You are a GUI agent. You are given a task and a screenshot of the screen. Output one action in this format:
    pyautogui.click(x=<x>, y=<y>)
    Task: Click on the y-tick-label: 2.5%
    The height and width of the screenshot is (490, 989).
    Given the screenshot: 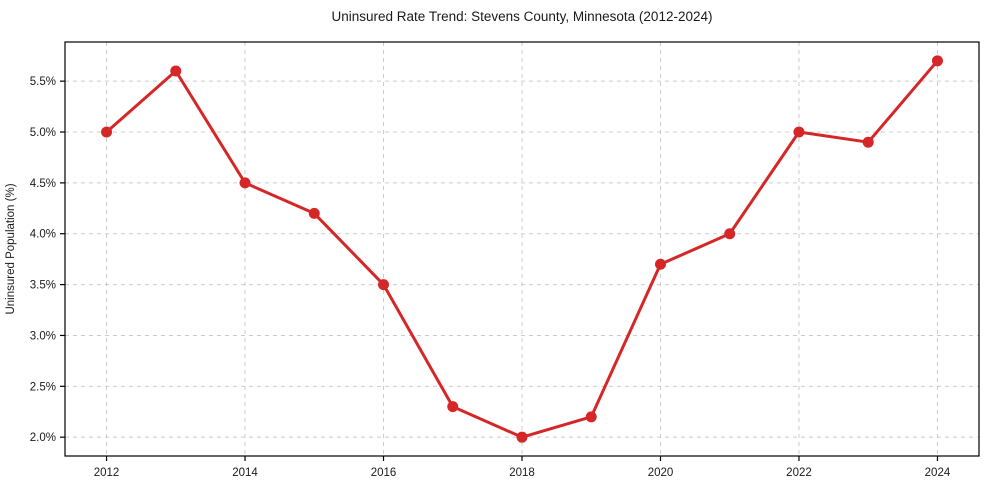 What is the action you would take?
    pyautogui.click(x=43, y=387)
    